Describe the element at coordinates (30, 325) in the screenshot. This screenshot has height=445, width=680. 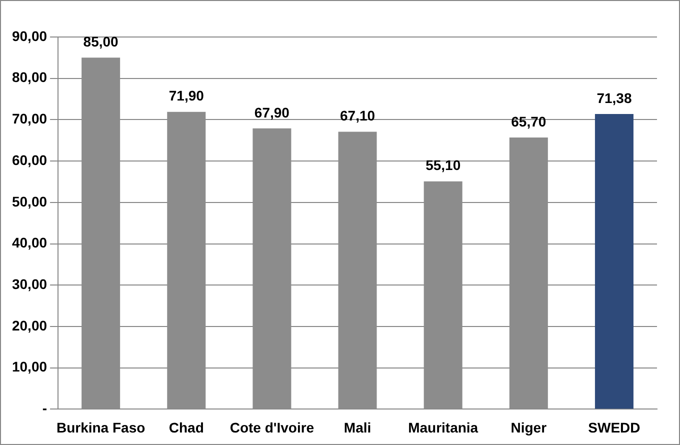
I see `y-tick-label: 20,00` at that location.